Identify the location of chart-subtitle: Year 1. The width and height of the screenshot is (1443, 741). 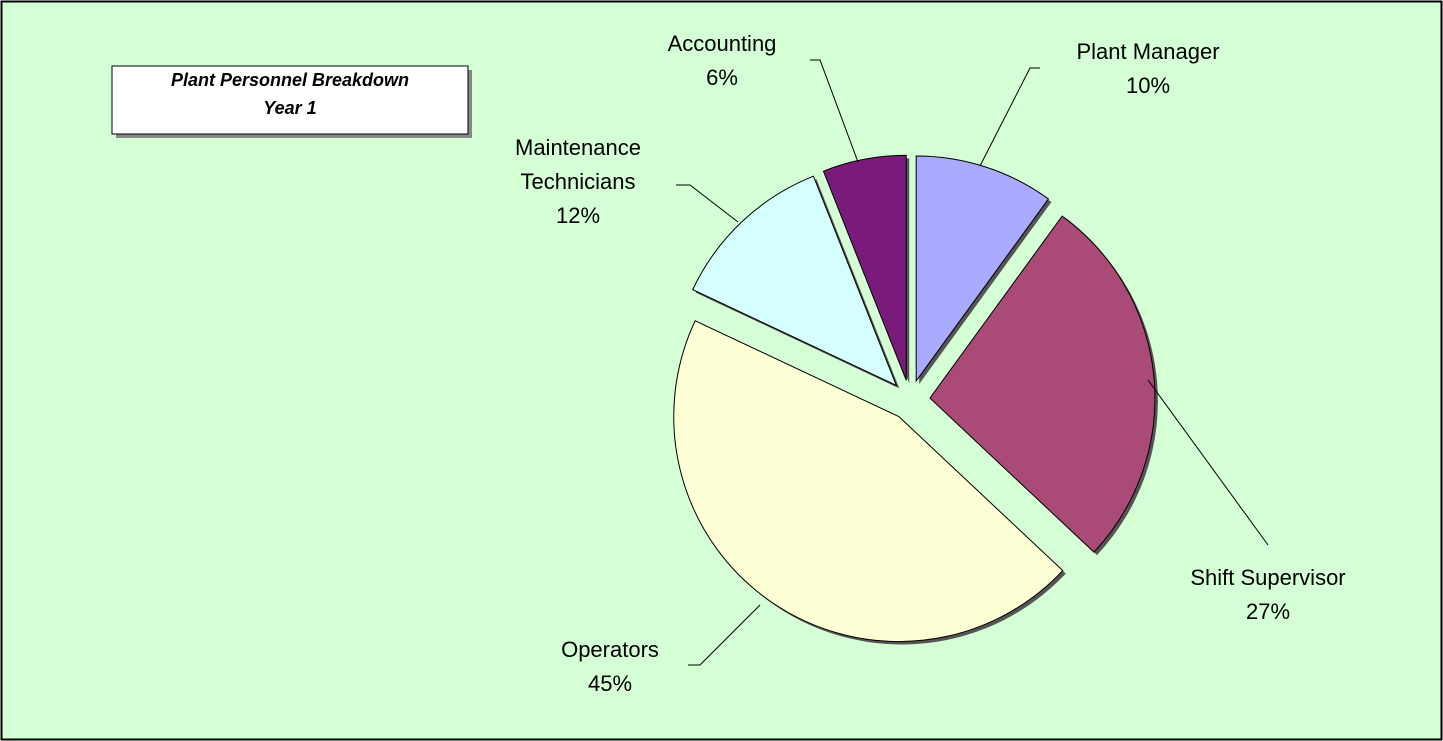
(290, 108).